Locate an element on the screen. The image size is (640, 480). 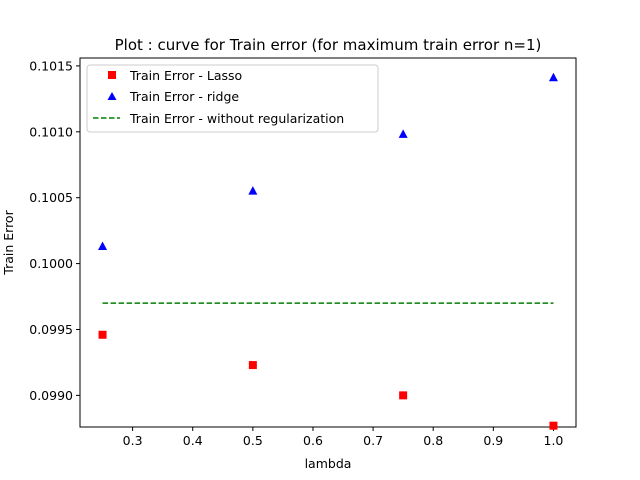
legend-box is located at coordinates (232, 98).